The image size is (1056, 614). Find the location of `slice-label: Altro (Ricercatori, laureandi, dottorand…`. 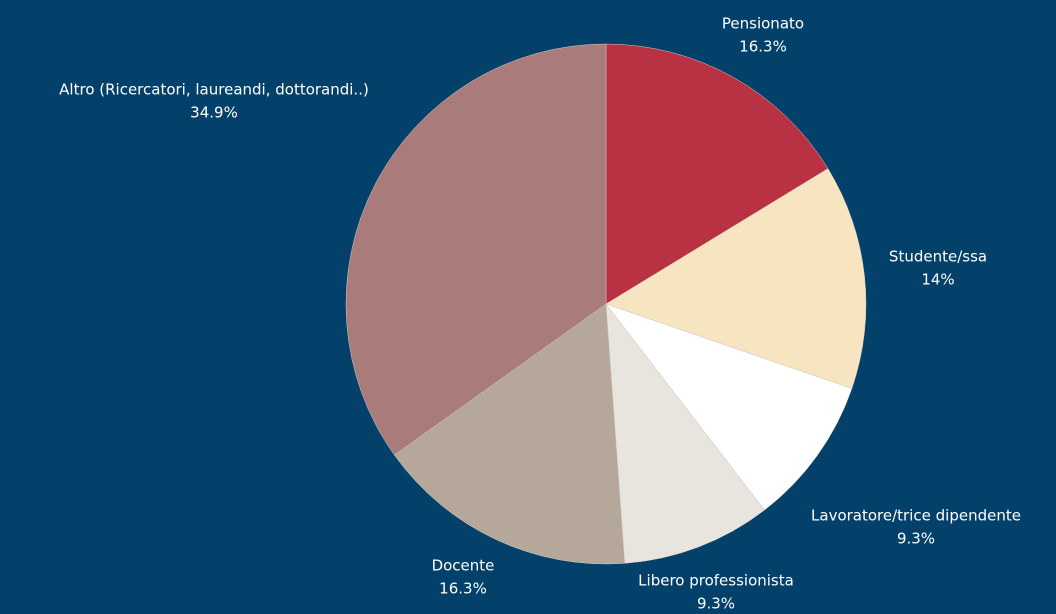

slice-label: Altro (Ricercatori, laureandi, dottorand… is located at coordinates (214, 90).